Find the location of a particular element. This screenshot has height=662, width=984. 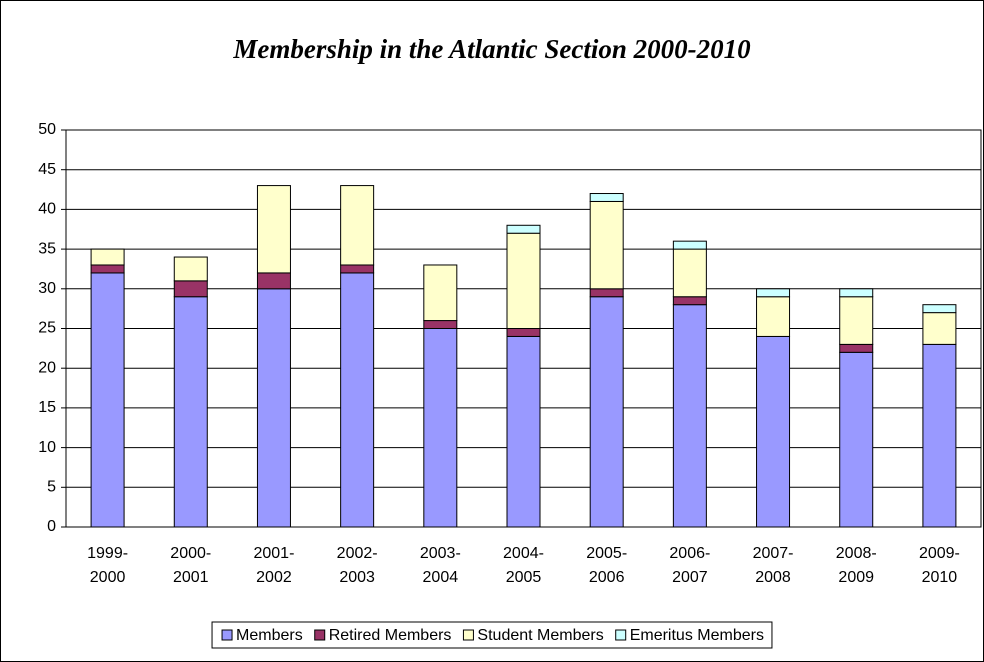

x-tick-label: 2008-2009 is located at coordinates (856, 565).